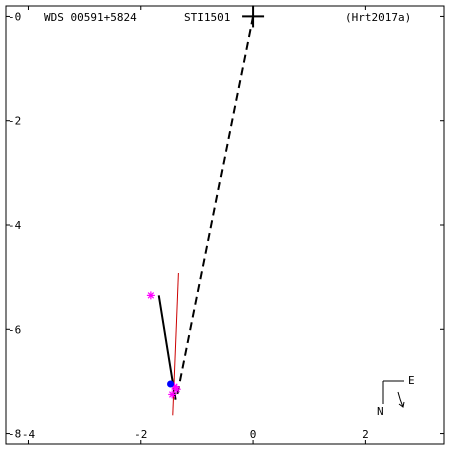 This screenshot has width=450, height=450. What do you see at coordinates (29, 434) in the screenshot?
I see `x-tick-label: -4` at bounding box center [29, 434].